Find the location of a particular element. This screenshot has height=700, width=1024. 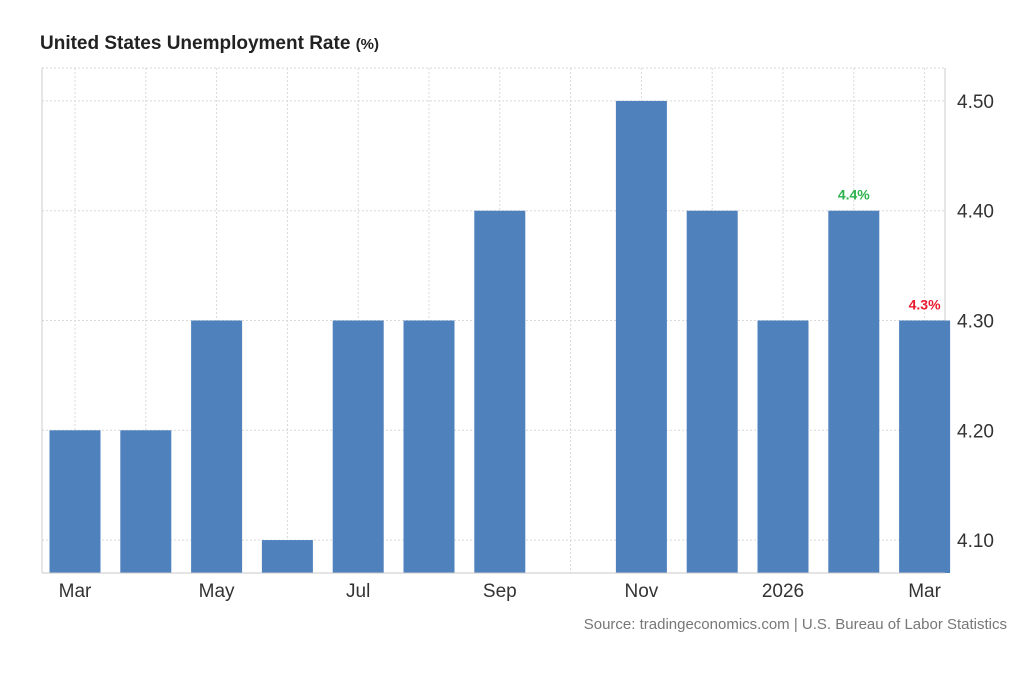

y-tick-label: 4.40 is located at coordinates (975, 212).